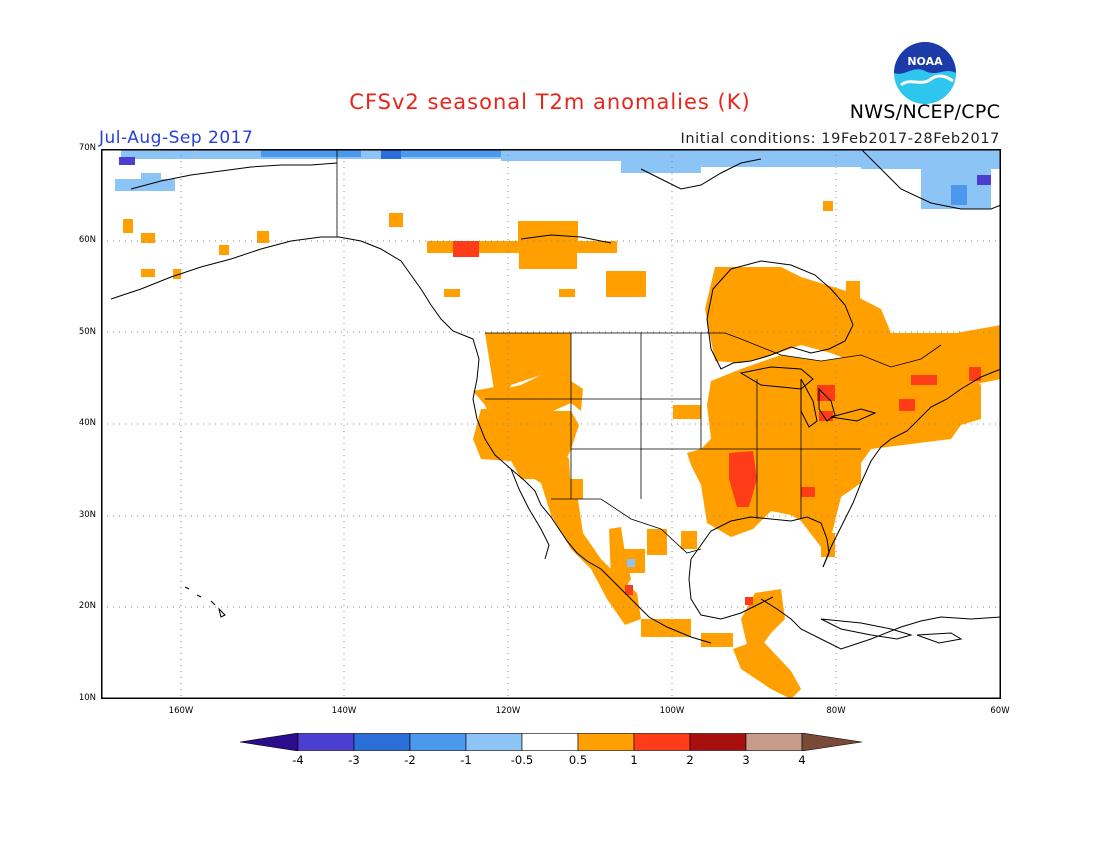 This screenshot has height=850, width=1100. What do you see at coordinates (550, 102) in the screenshot?
I see `map-title: CFSv2 seasonal T2m anomalies (K)` at bounding box center [550, 102].